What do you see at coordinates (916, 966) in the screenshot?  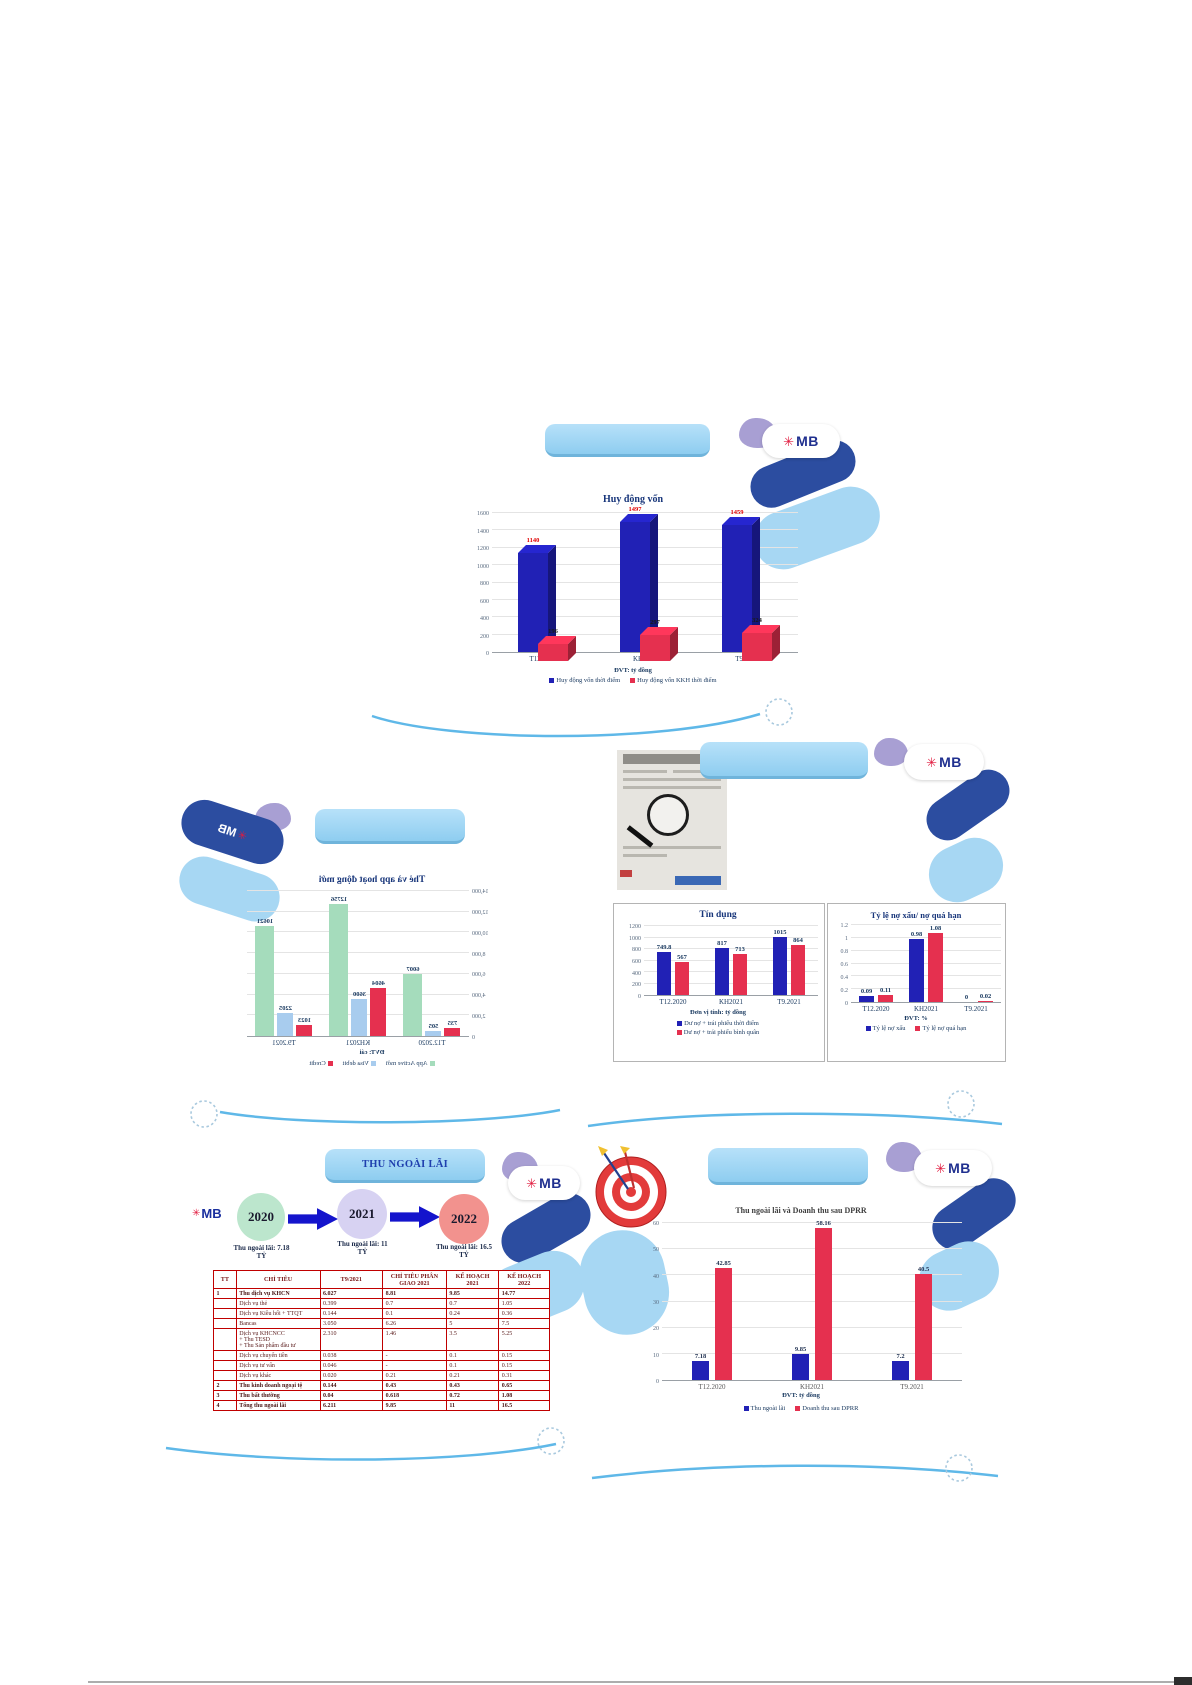 I see `bar-t-l-n-x-u: 0.98` at bounding box center [916, 966].